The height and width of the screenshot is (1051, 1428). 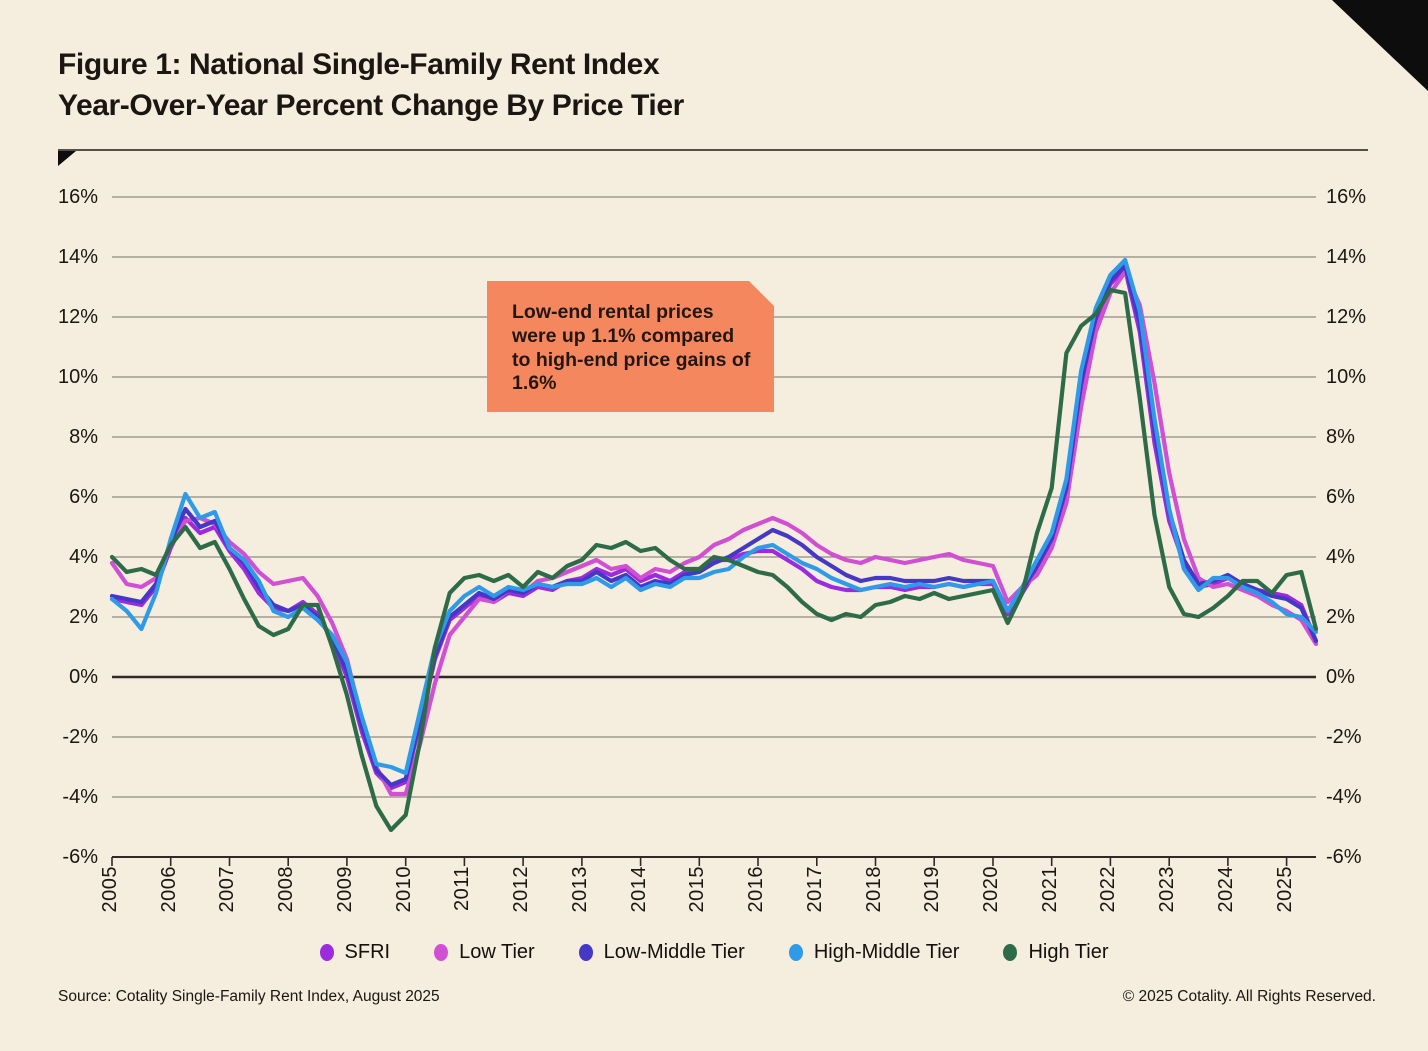 What do you see at coordinates (1340, 677) in the screenshot?
I see `y-axis-label-right: 0%` at bounding box center [1340, 677].